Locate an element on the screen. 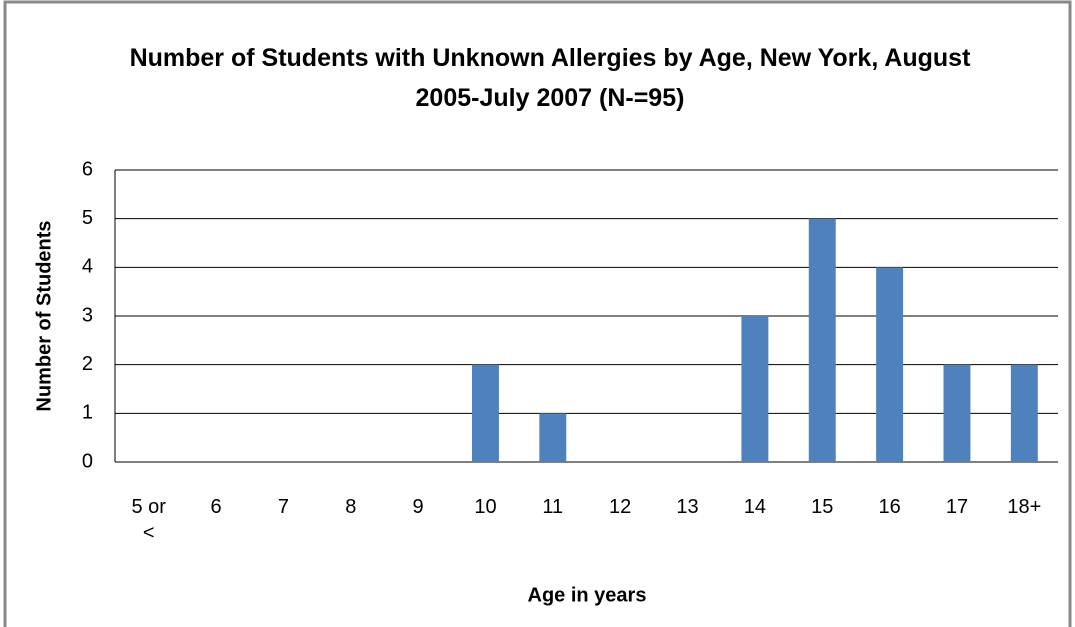 This screenshot has height=627, width=1075. x-tick-label: 9 is located at coordinates (418, 507).